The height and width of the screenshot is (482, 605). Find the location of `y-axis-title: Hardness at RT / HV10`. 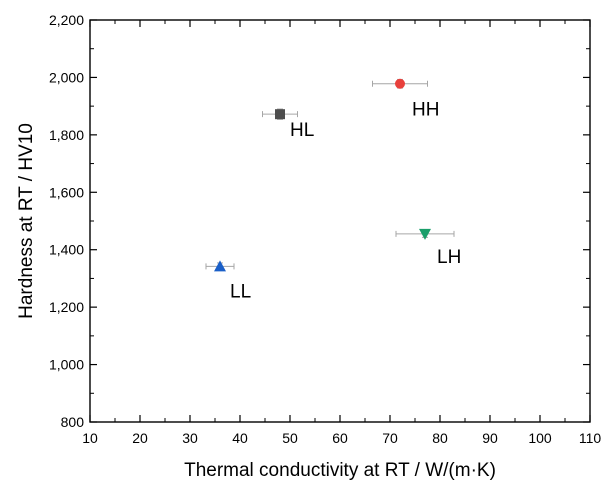

y-axis-title: Hardness at RT / HV10 is located at coordinates (26, 221).